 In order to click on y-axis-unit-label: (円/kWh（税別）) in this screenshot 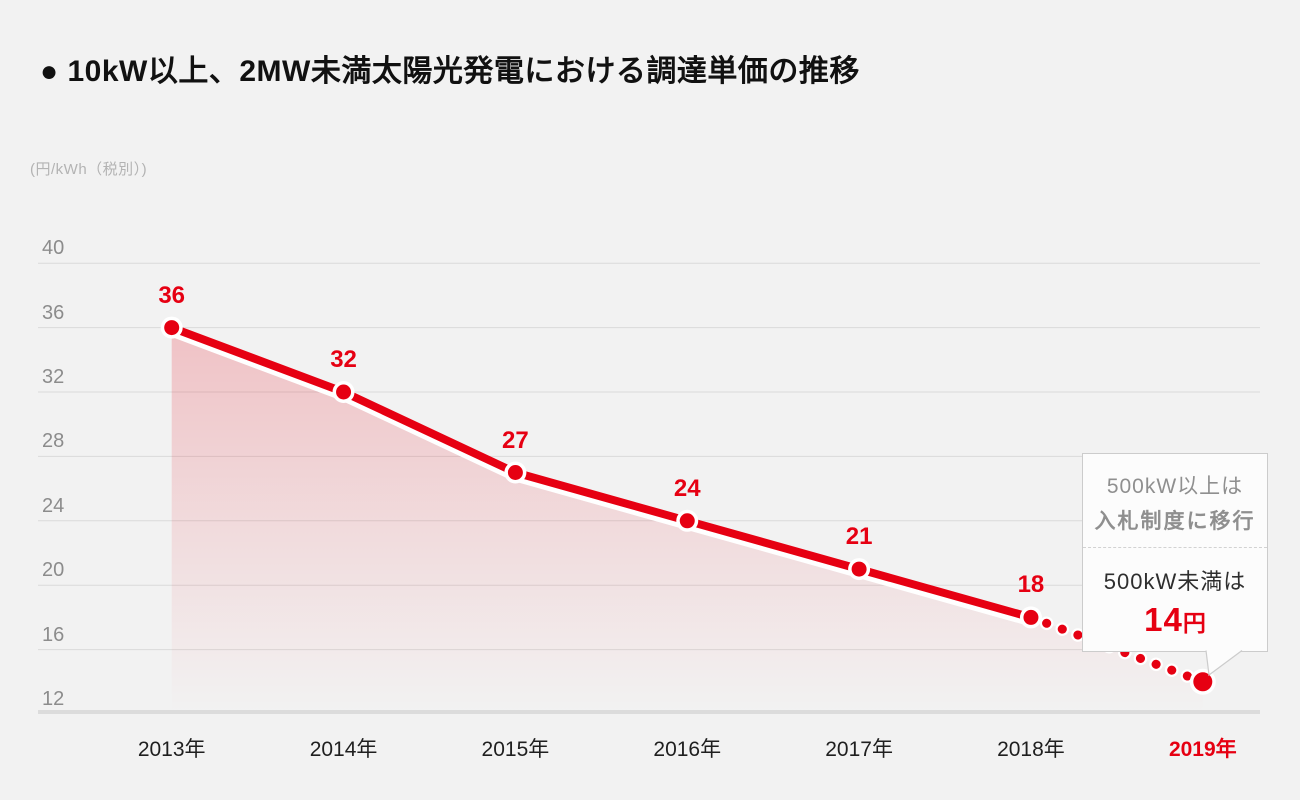, I will do `click(89, 169)`.